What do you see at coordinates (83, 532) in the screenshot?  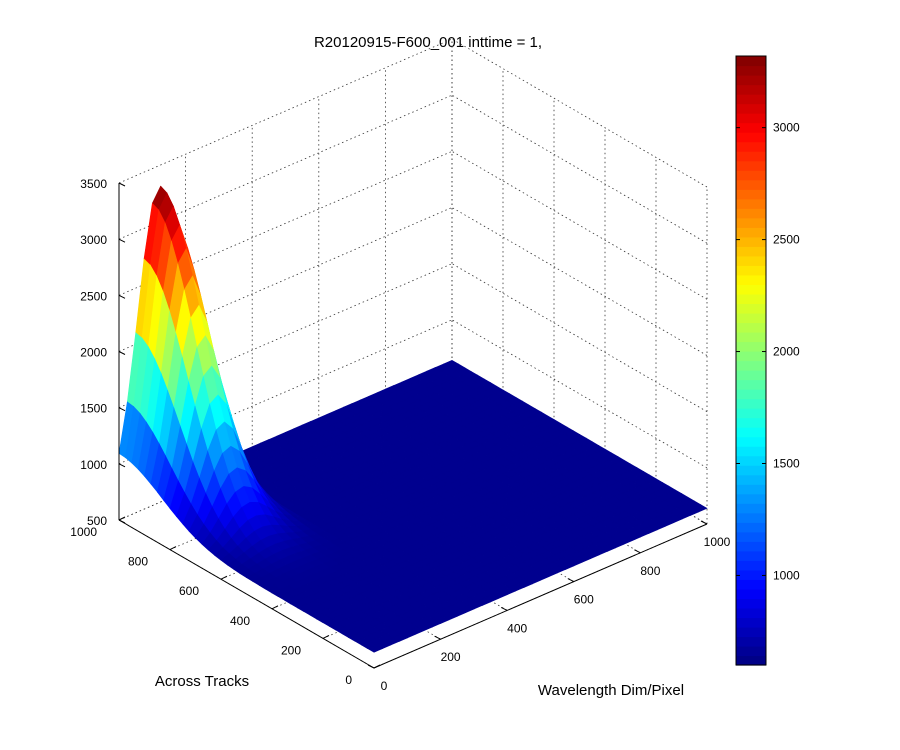 I see `x-tick-label: 1000` at bounding box center [83, 532].